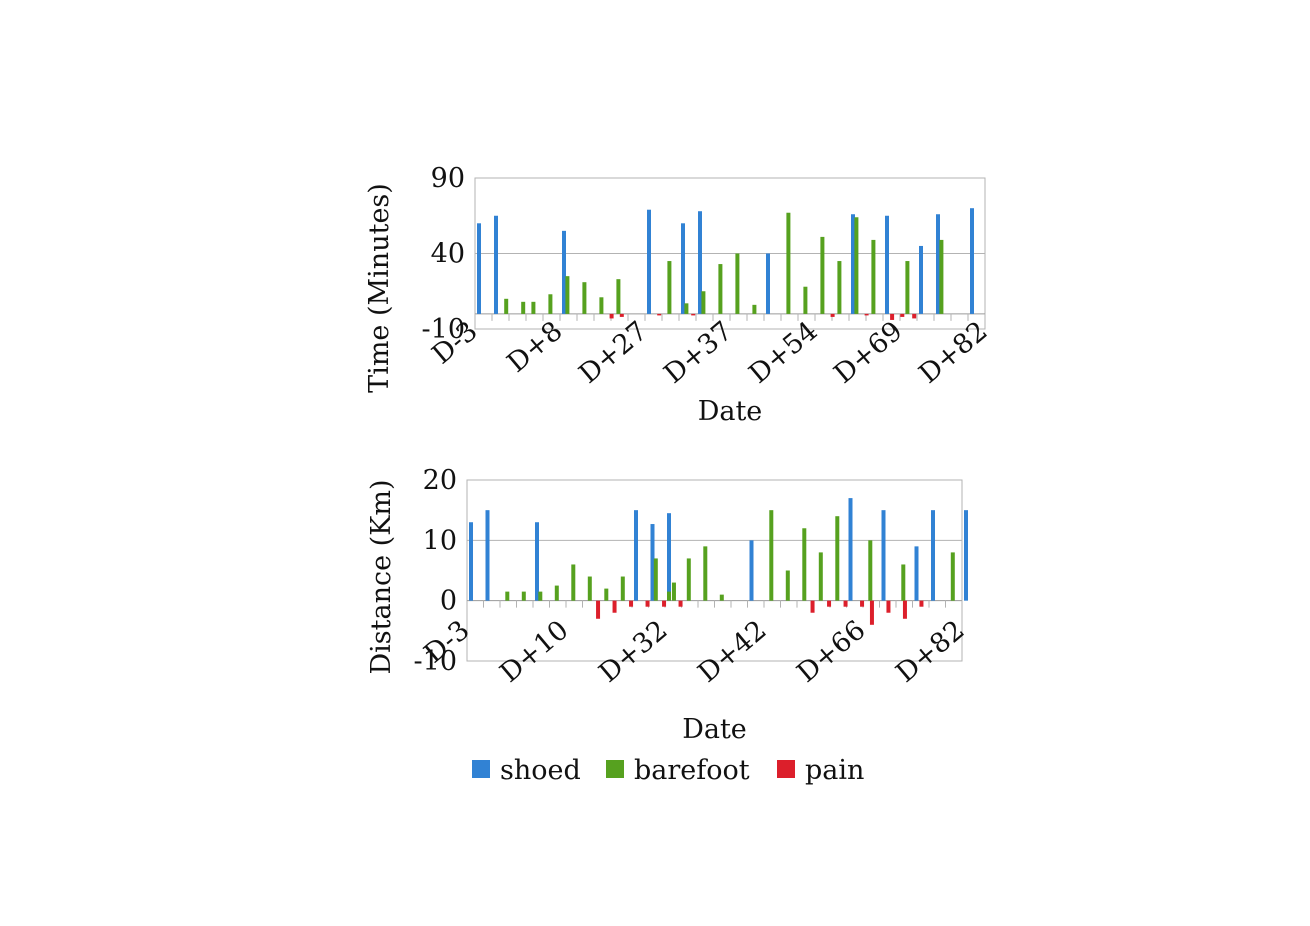 Image resolution: width=1310 pixels, height=926 pixels. Describe the element at coordinates (953, 353) in the screenshot. I see `x-tick-label: D+82` at that location.